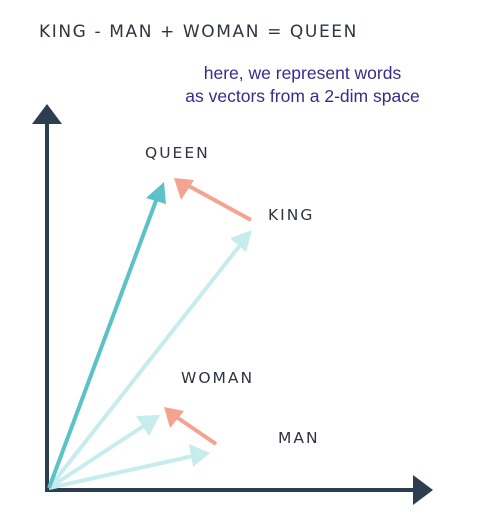 The image size is (488, 523). What do you see at coordinates (121, 472) in the screenshot?
I see `man-vector` at bounding box center [121, 472].